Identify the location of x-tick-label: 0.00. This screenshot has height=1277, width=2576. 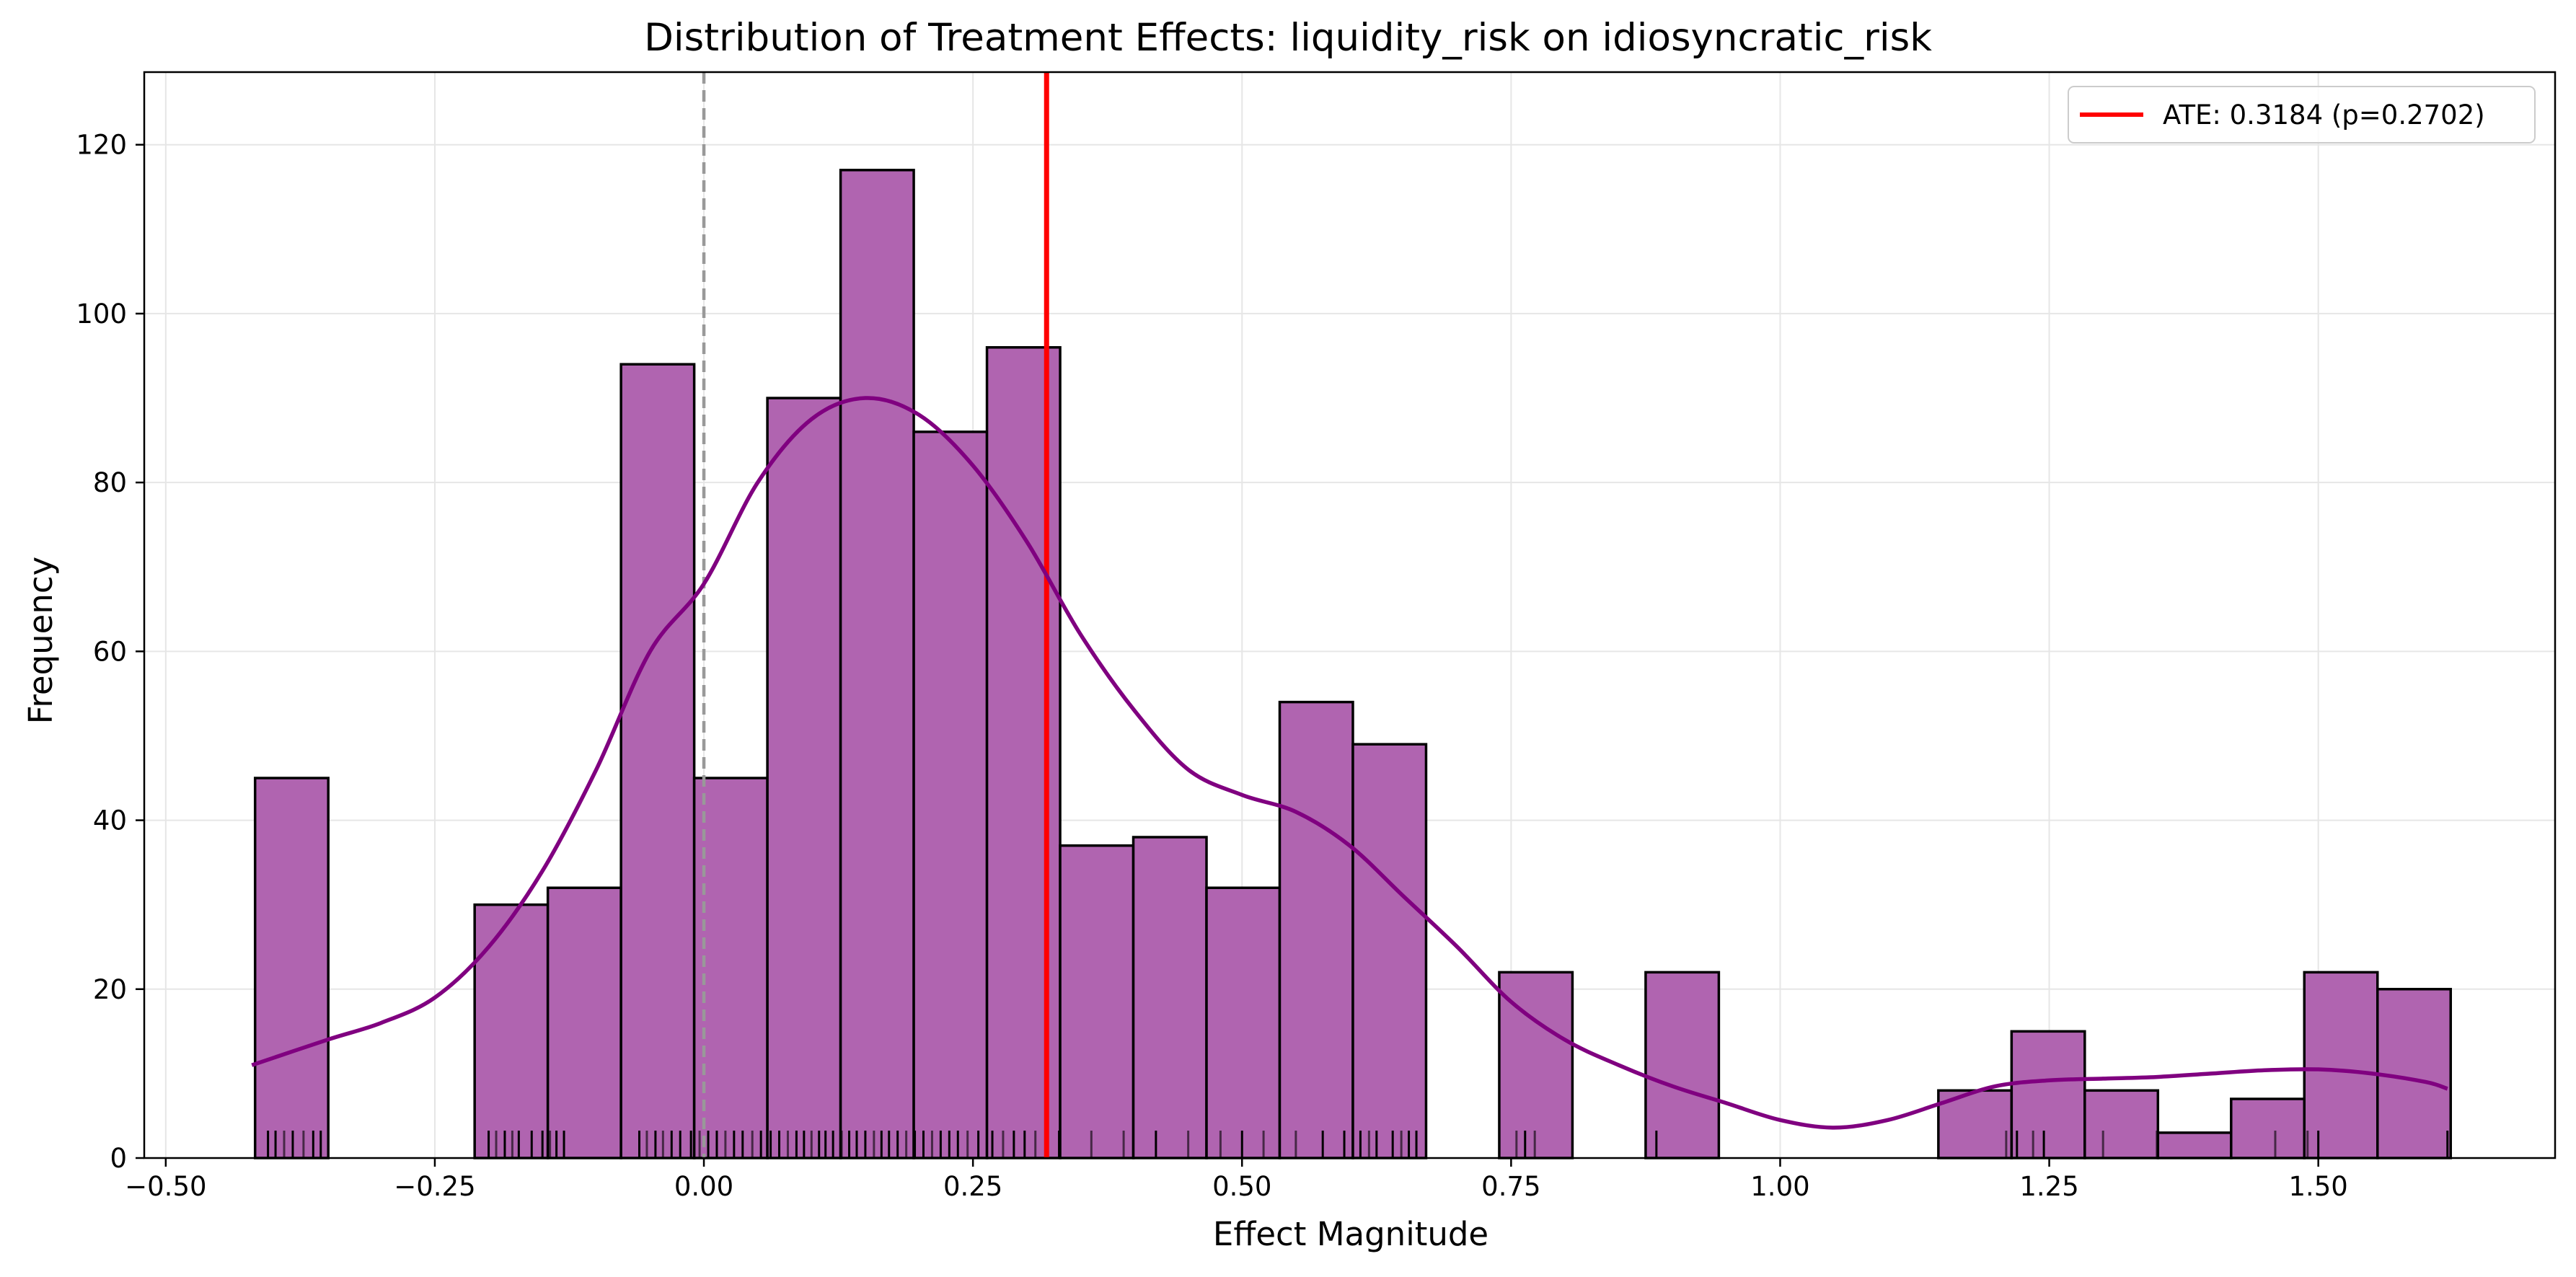
(703, 1186).